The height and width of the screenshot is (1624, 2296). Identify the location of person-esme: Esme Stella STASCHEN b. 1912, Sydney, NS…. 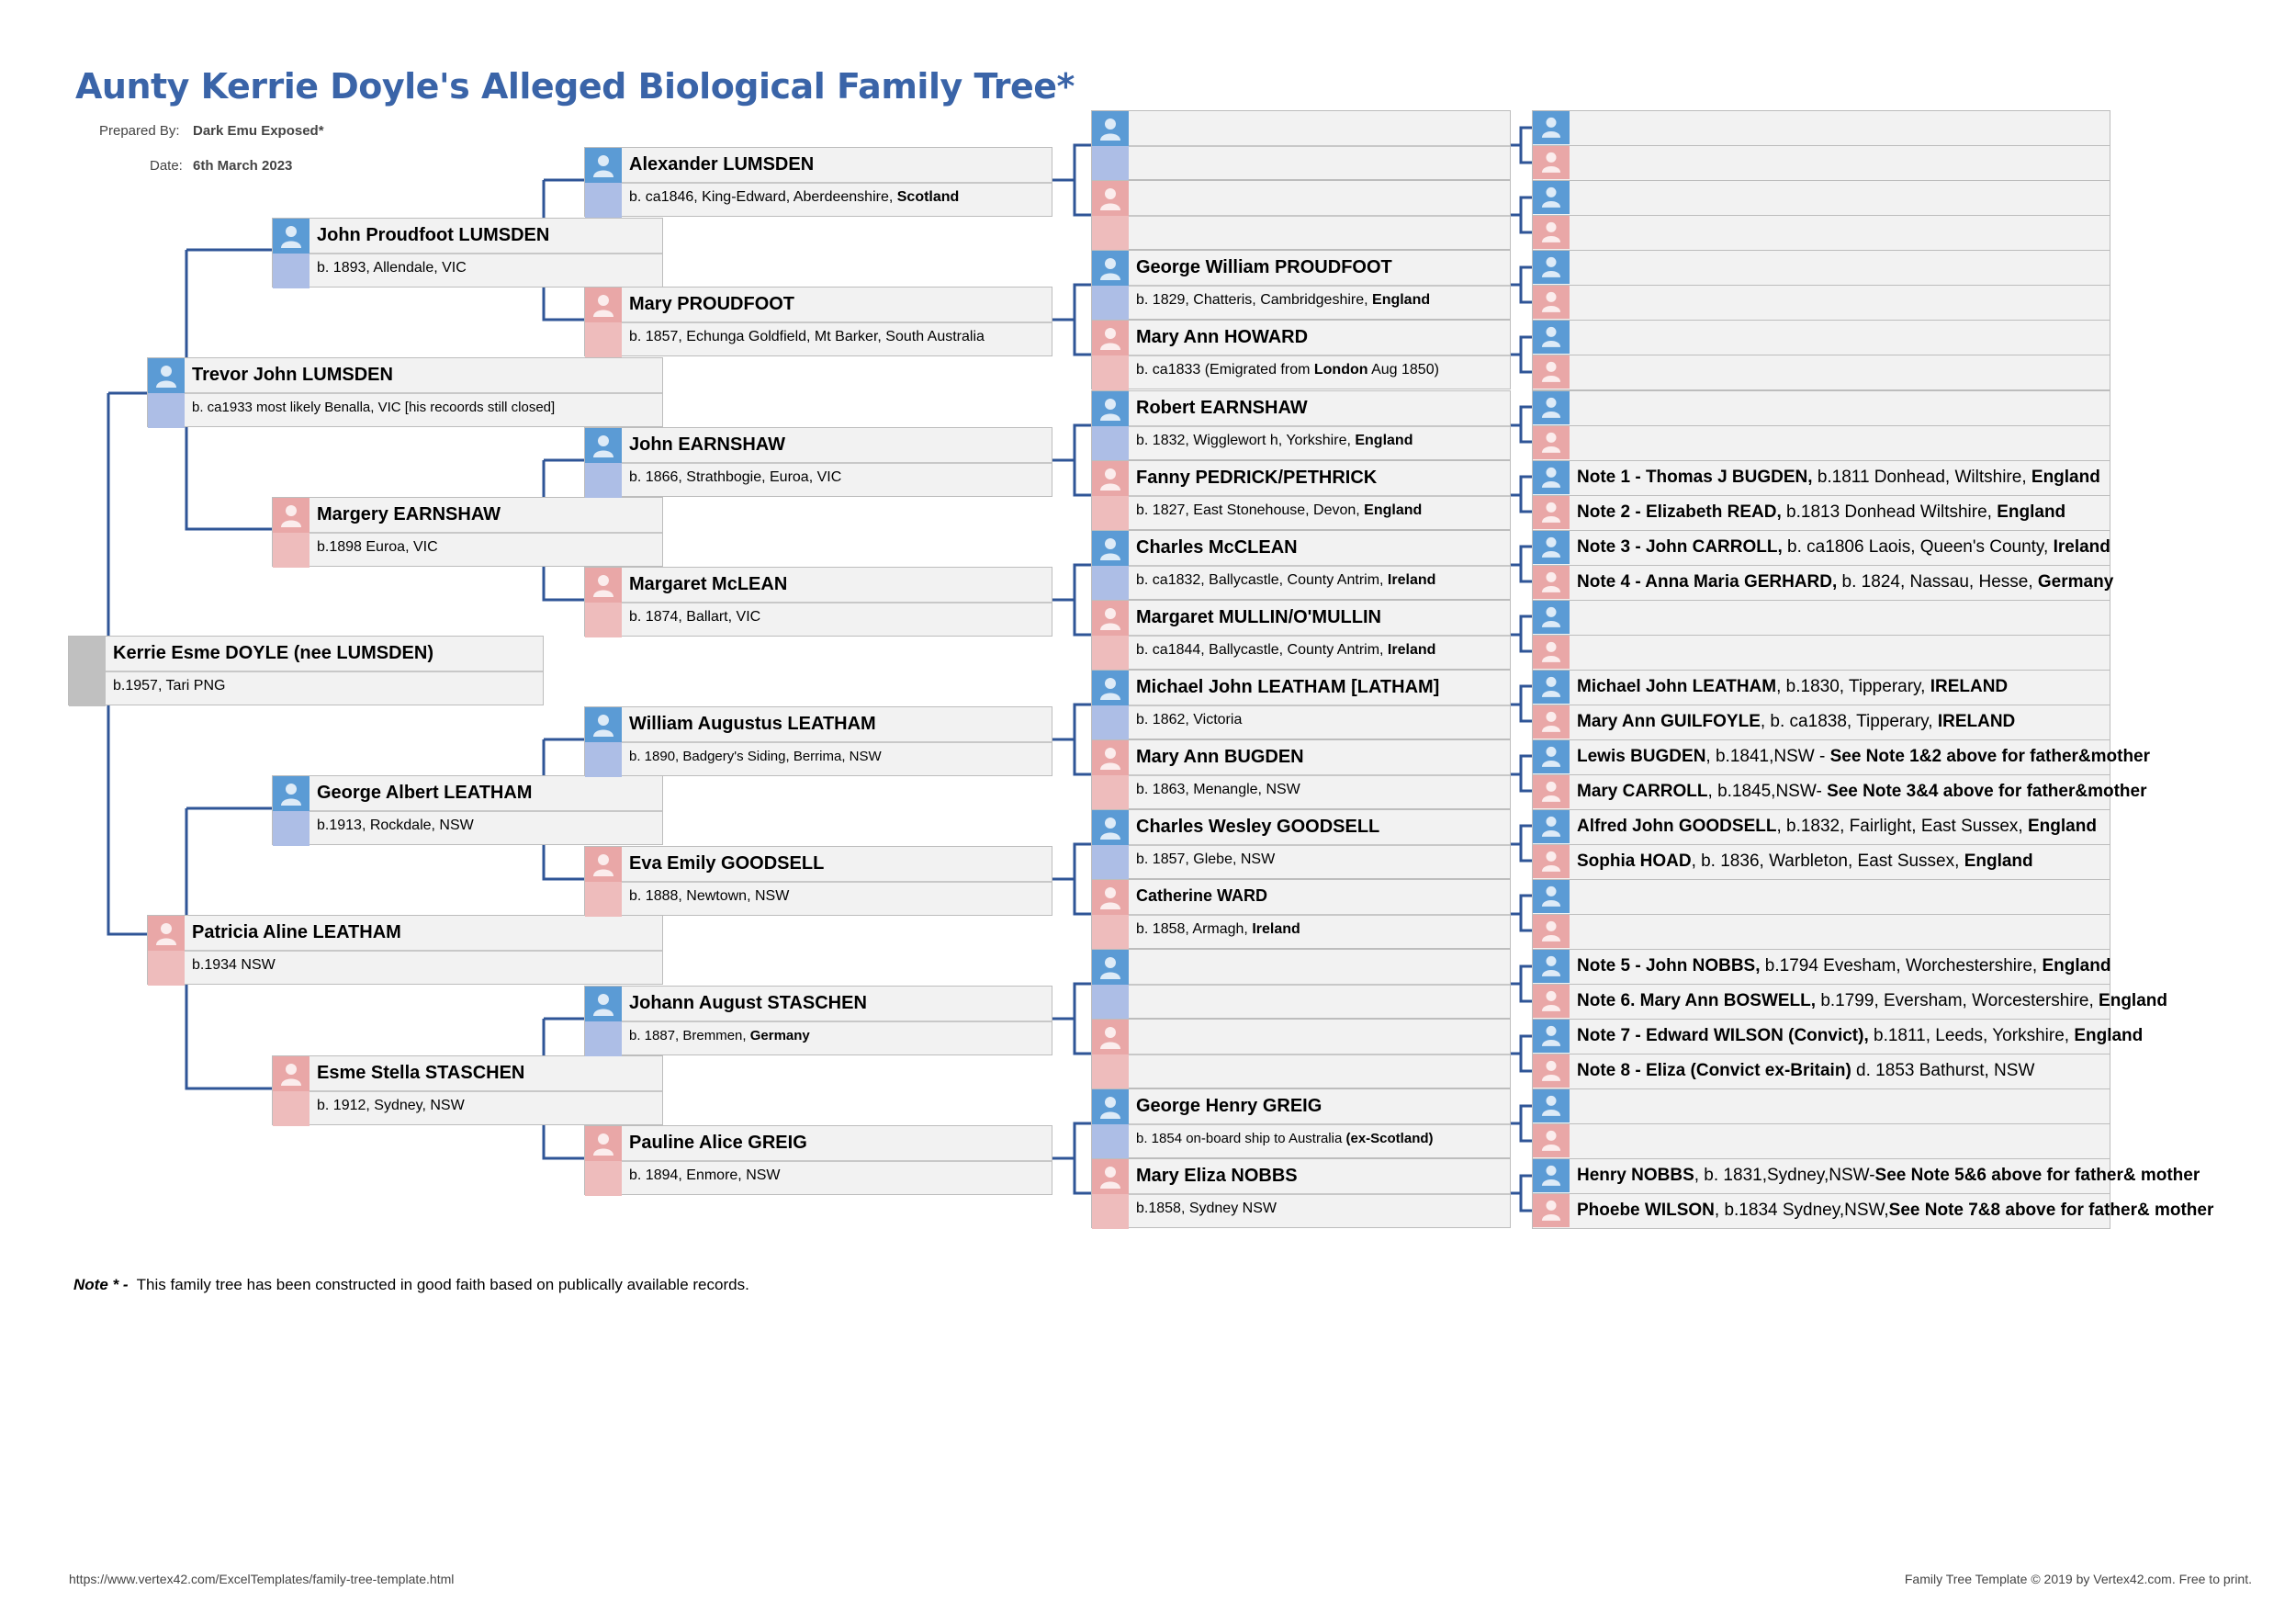
(467, 1090).